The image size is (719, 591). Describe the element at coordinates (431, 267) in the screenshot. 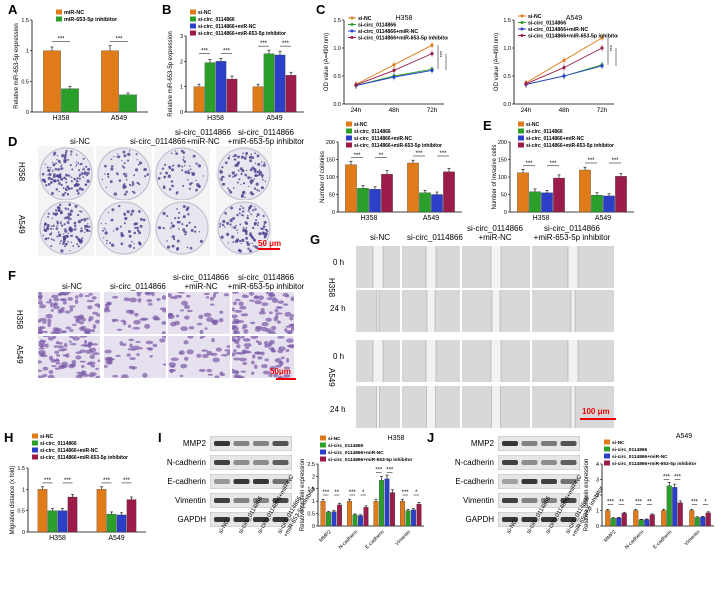

I see `wound-image` at that location.